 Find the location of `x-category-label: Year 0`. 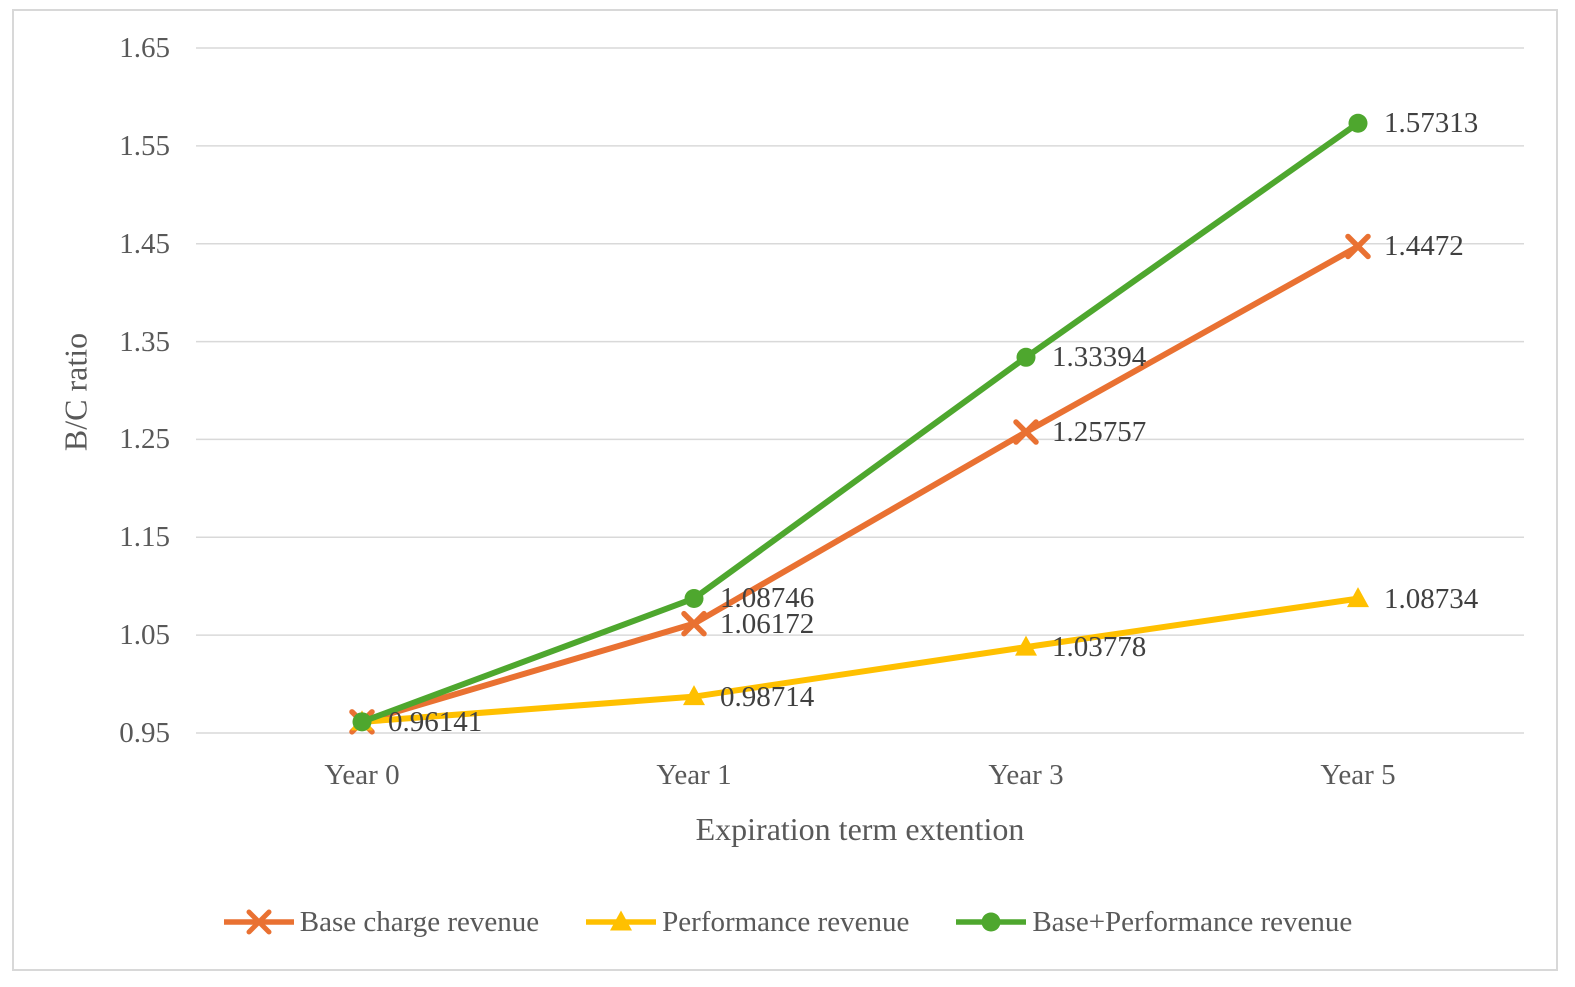

x-category-label: Year 0 is located at coordinates (362, 775).